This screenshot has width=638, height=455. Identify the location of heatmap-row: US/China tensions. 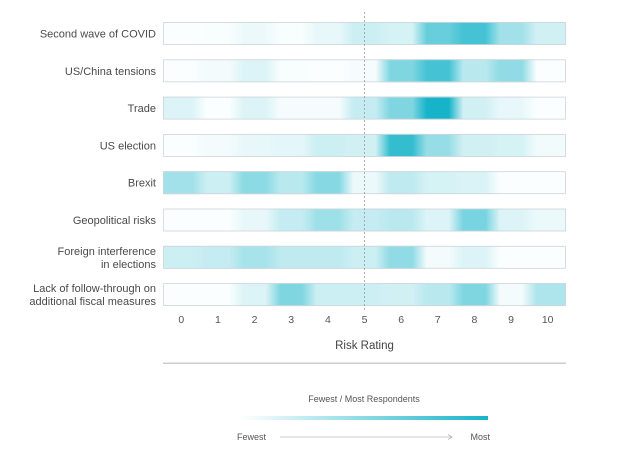
(315, 71).